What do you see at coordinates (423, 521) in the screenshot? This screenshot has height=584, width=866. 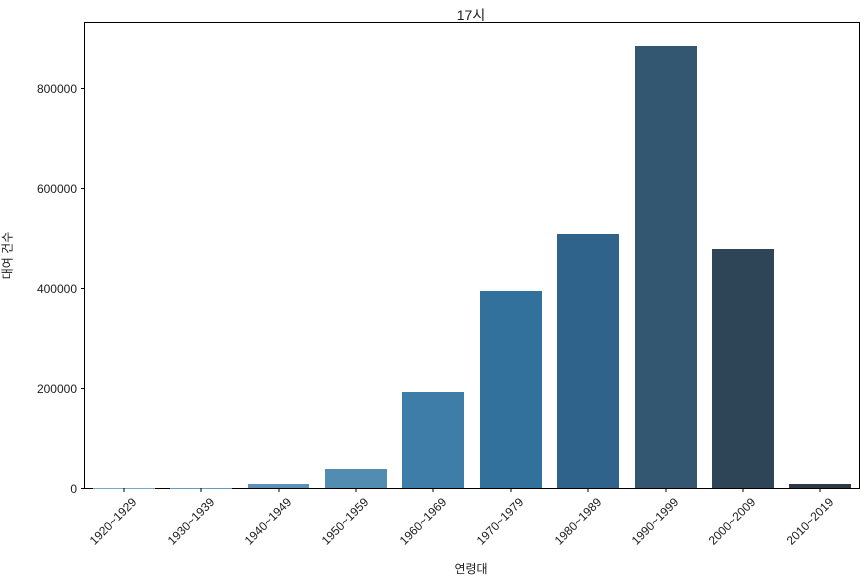 I see `x-tick-label: 1960~1969` at bounding box center [423, 521].